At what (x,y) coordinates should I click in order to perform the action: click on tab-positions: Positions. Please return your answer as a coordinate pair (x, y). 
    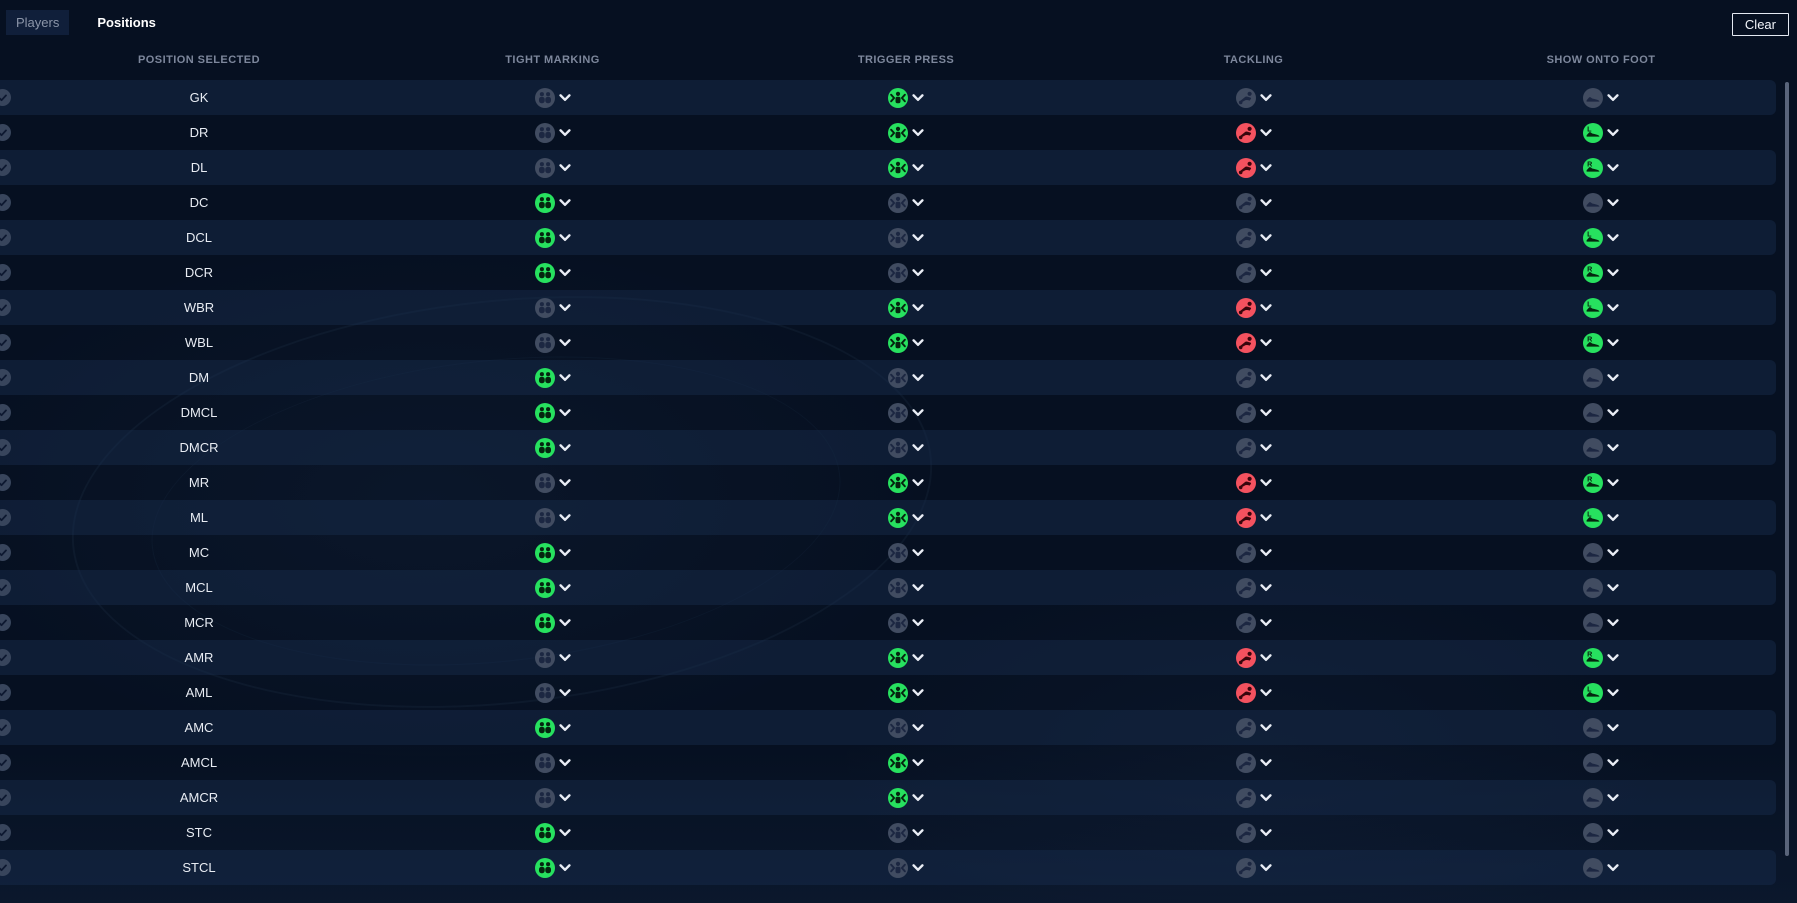
    Looking at the image, I should click on (126, 22).